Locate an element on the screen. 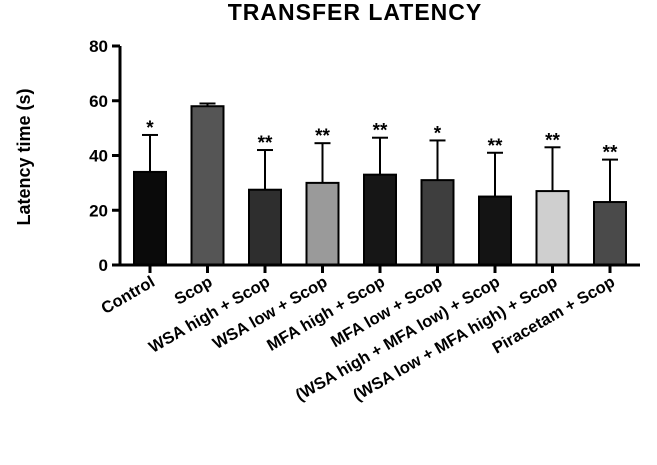 The height and width of the screenshot is (465, 657). y-axis: 0 20 40 60 80 is located at coordinates (105, 156).